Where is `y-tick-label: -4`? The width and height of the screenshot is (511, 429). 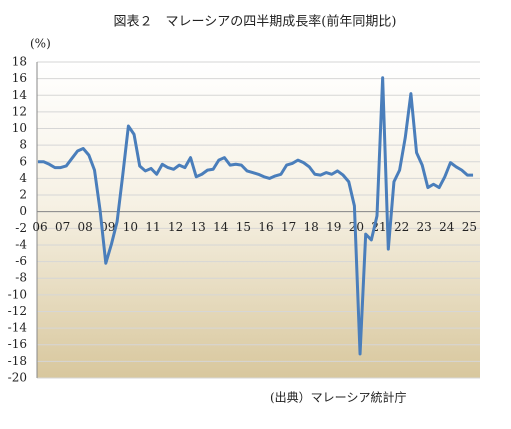
y-tick-label: -4 is located at coordinates (21, 244).